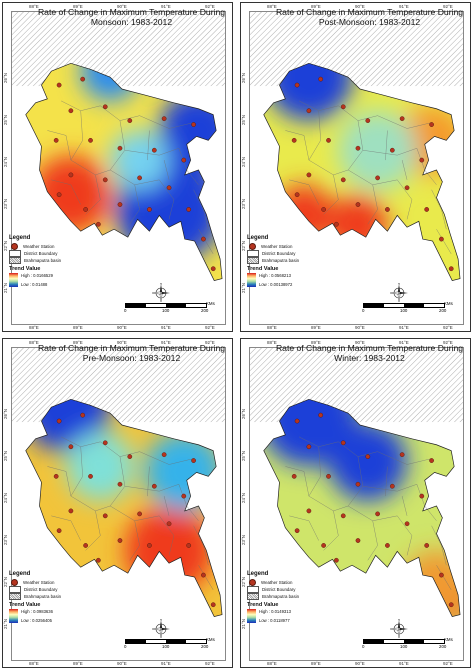 Image resolution: width=474 pixels, height=669 pixels. I want to click on scale-label-100: 100, so click(404, 310).